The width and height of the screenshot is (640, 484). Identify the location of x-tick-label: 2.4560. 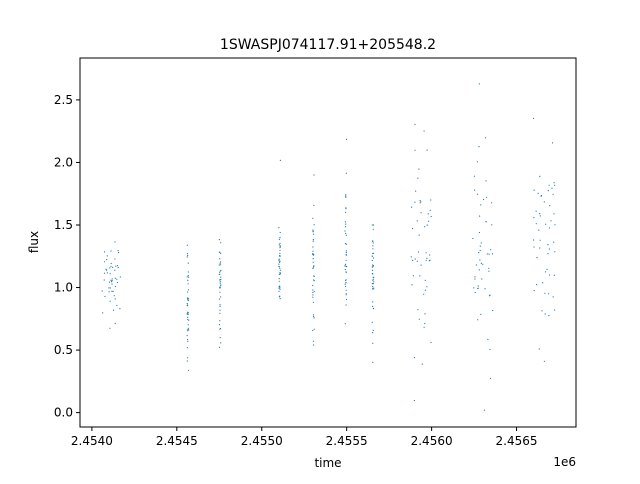
(432, 441).